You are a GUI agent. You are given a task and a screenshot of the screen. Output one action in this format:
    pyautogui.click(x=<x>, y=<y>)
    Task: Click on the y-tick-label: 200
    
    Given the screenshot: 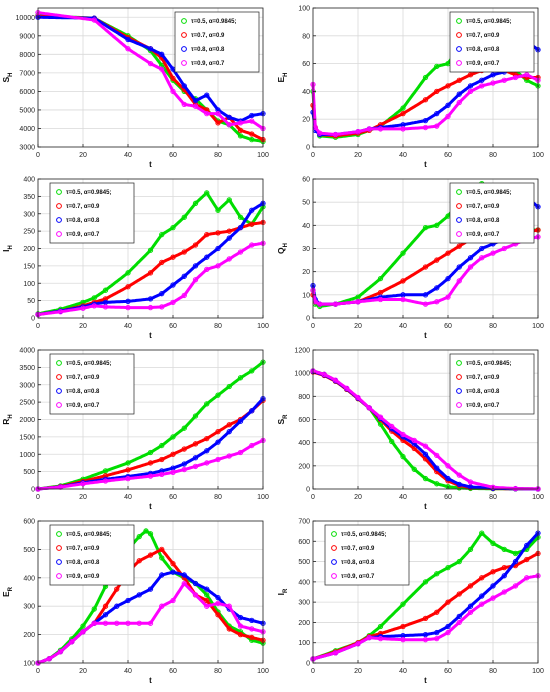 What is the action you would take?
    pyautogui.click(x=304, y=466)
    